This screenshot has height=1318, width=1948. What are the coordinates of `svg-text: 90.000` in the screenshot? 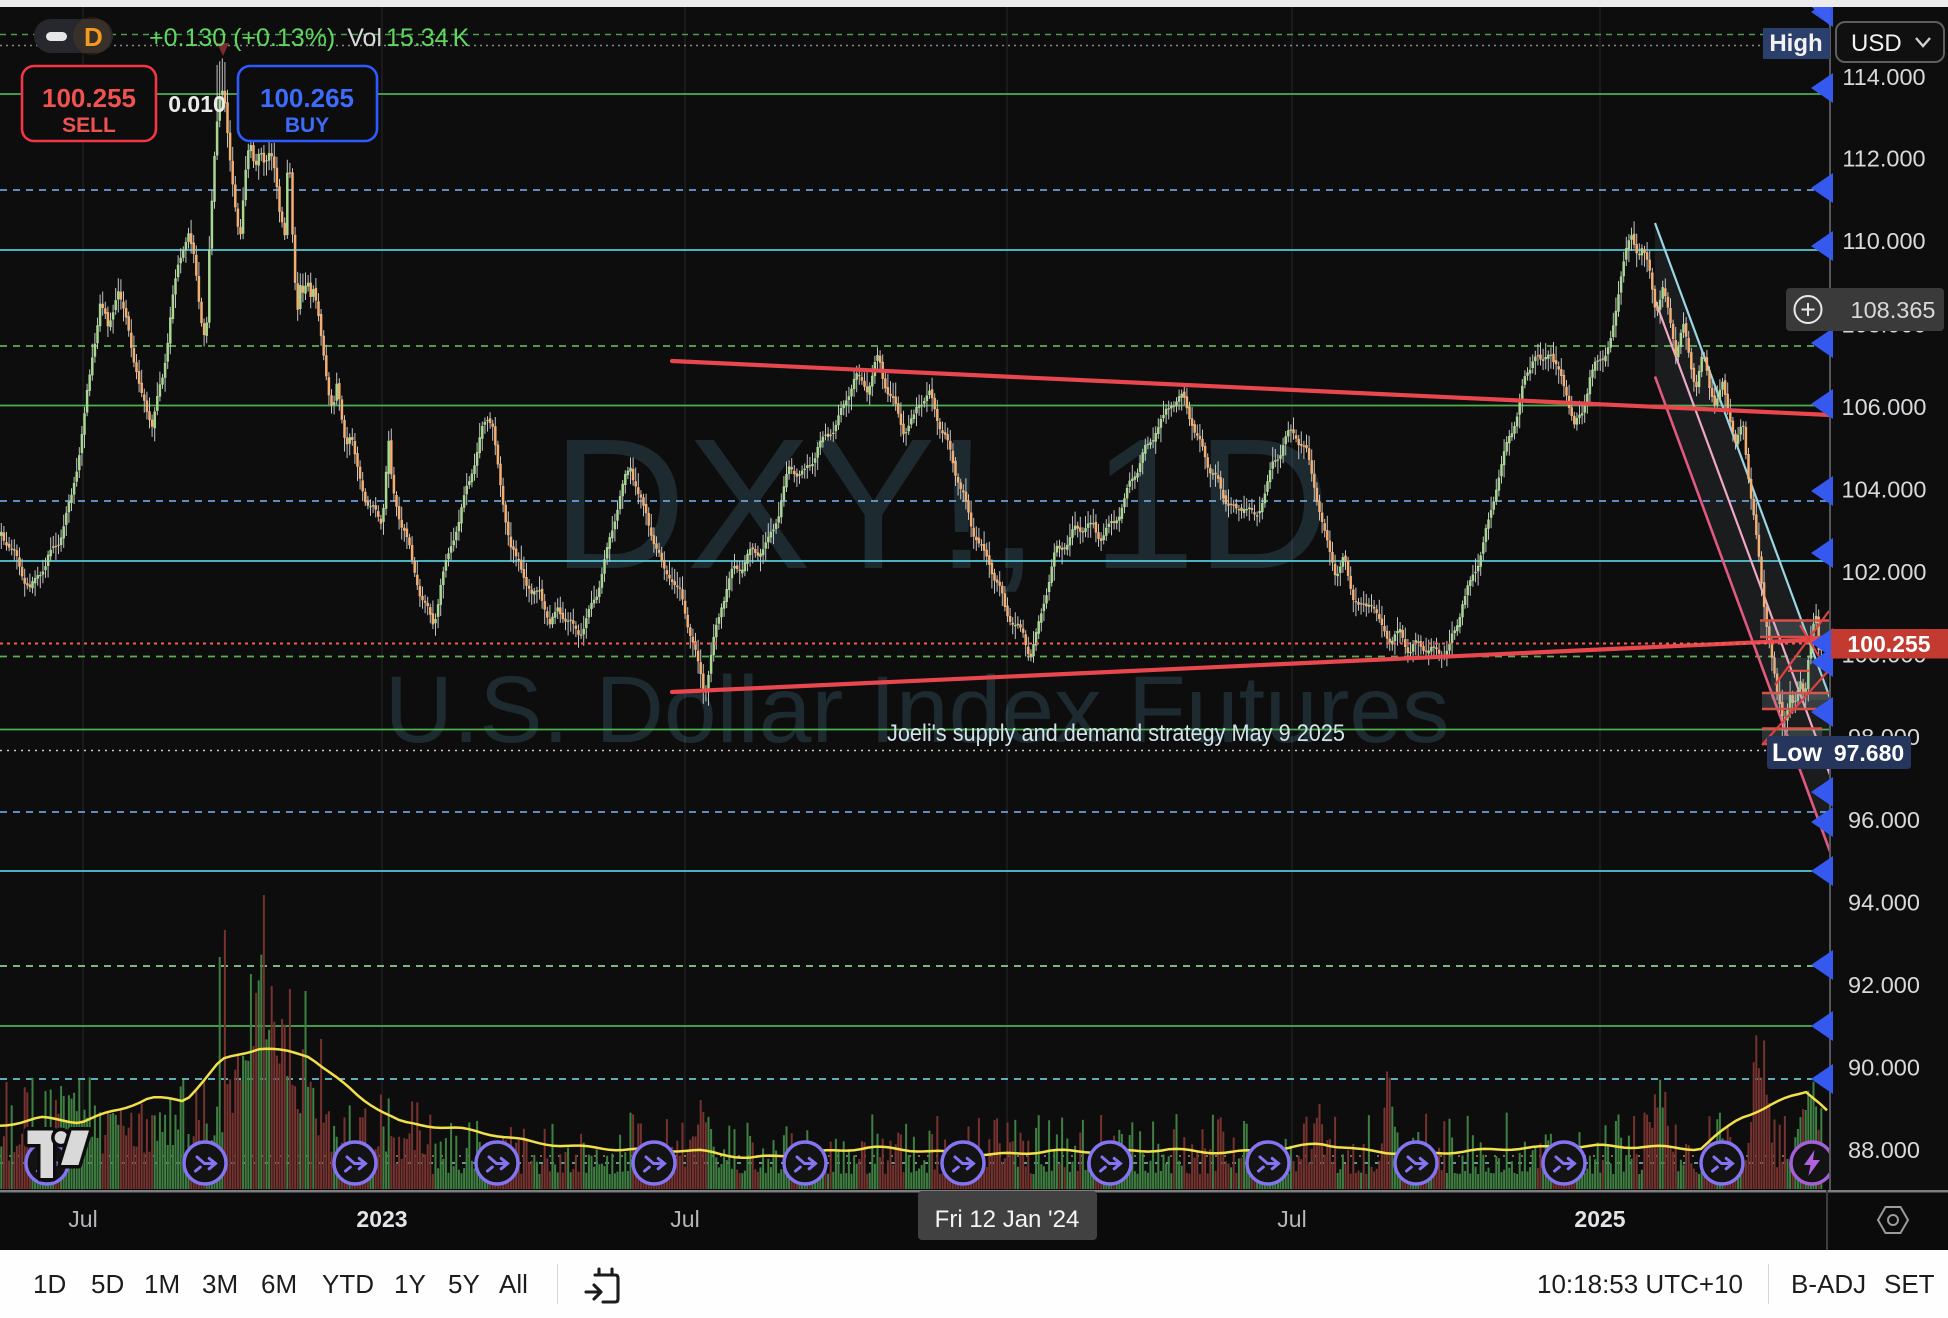 It's located at (1884, 1068).